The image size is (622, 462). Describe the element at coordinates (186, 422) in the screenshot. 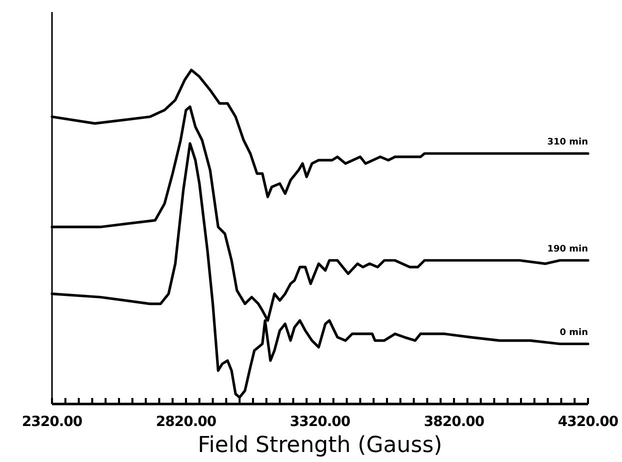

I see `x-tick-label: 2820.00` at that location.